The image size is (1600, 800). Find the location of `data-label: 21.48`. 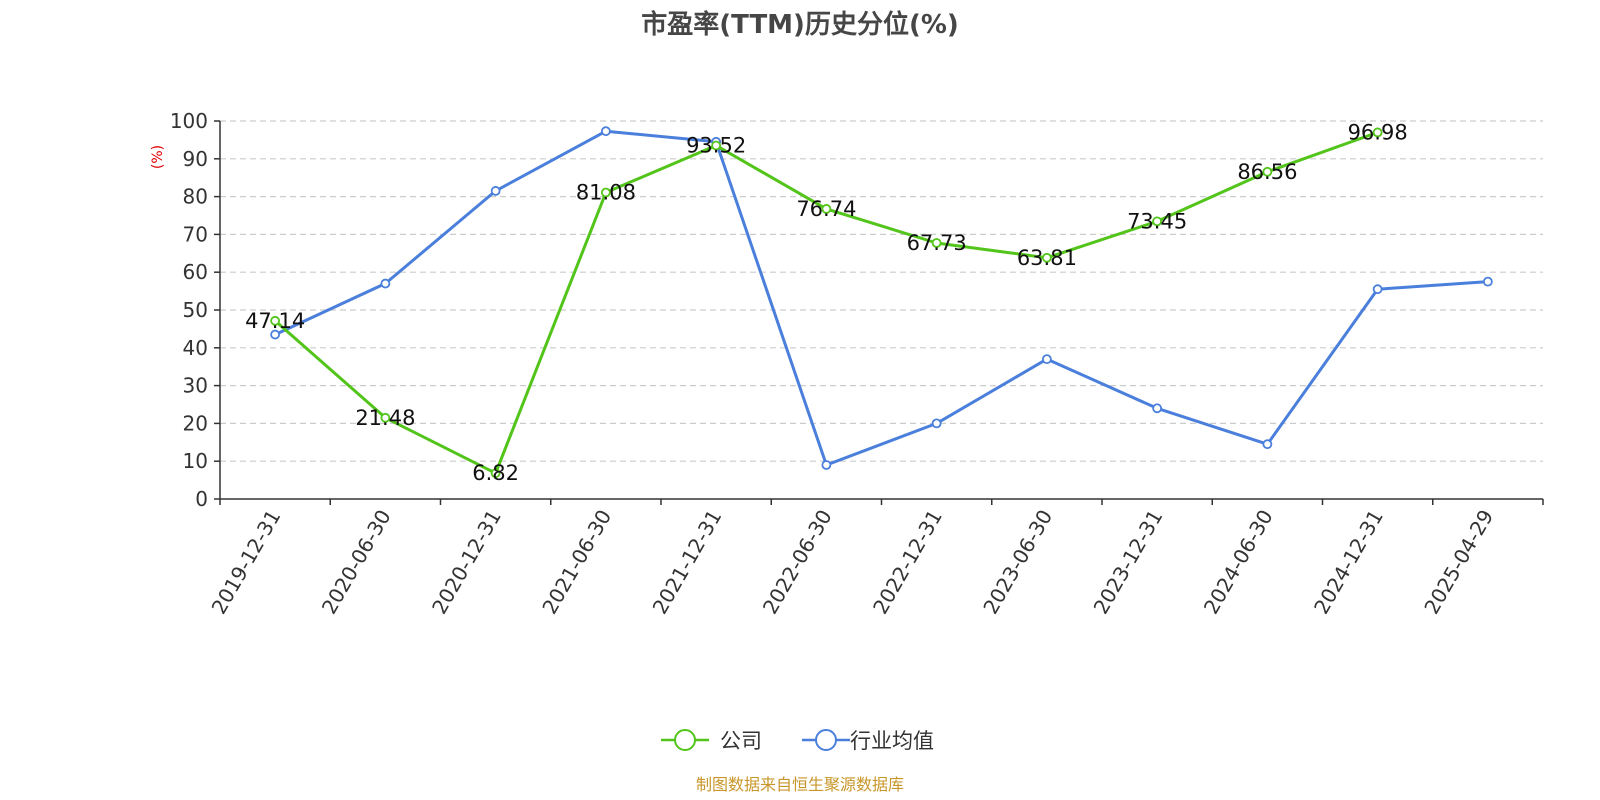

data-label: 21.48 is located at coordinates (385, 418).